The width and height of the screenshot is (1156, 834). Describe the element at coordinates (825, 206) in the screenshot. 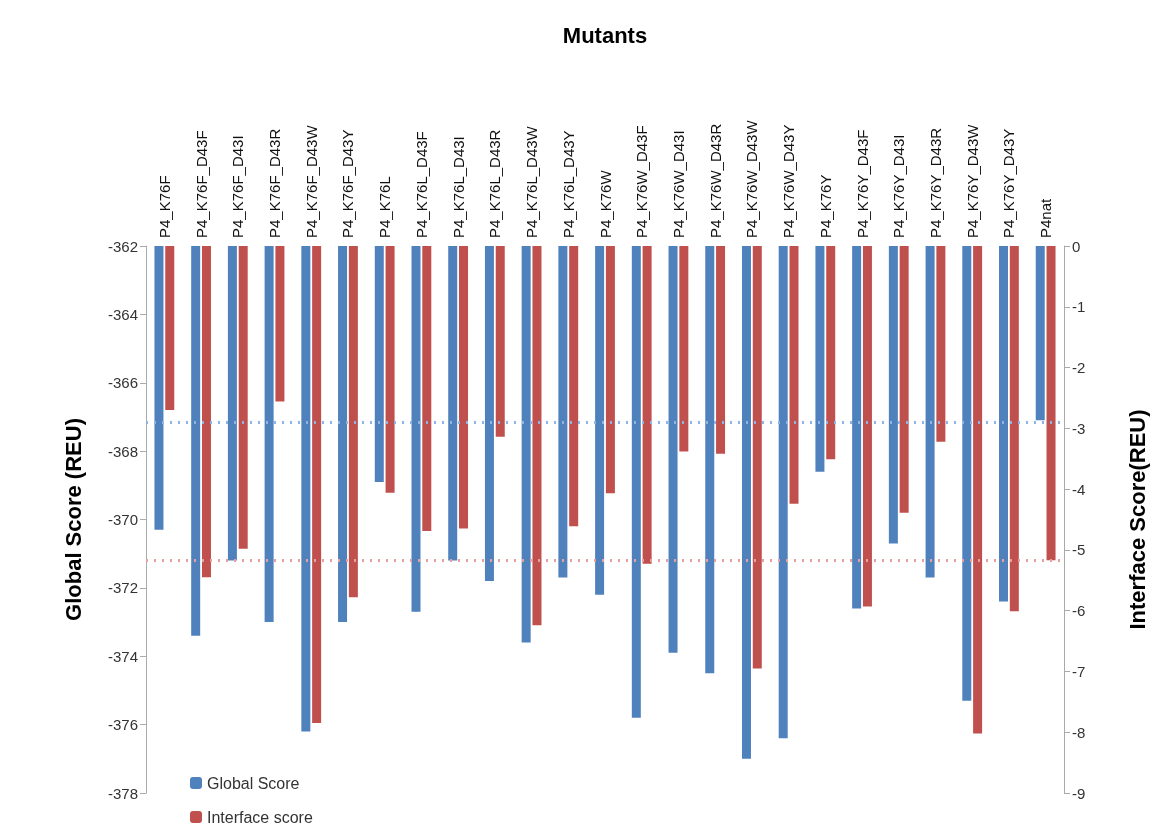

I see `x-tick-label: P4_K76Y` at that location.